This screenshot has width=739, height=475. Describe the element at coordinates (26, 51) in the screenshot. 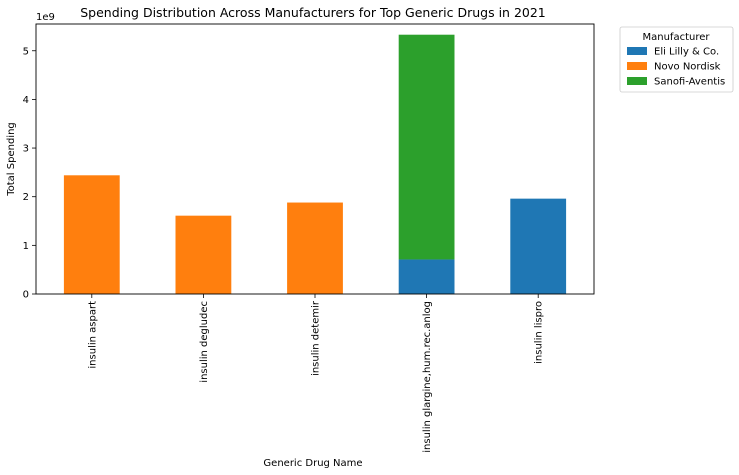

I see `y-tick-label: 5` at that location.